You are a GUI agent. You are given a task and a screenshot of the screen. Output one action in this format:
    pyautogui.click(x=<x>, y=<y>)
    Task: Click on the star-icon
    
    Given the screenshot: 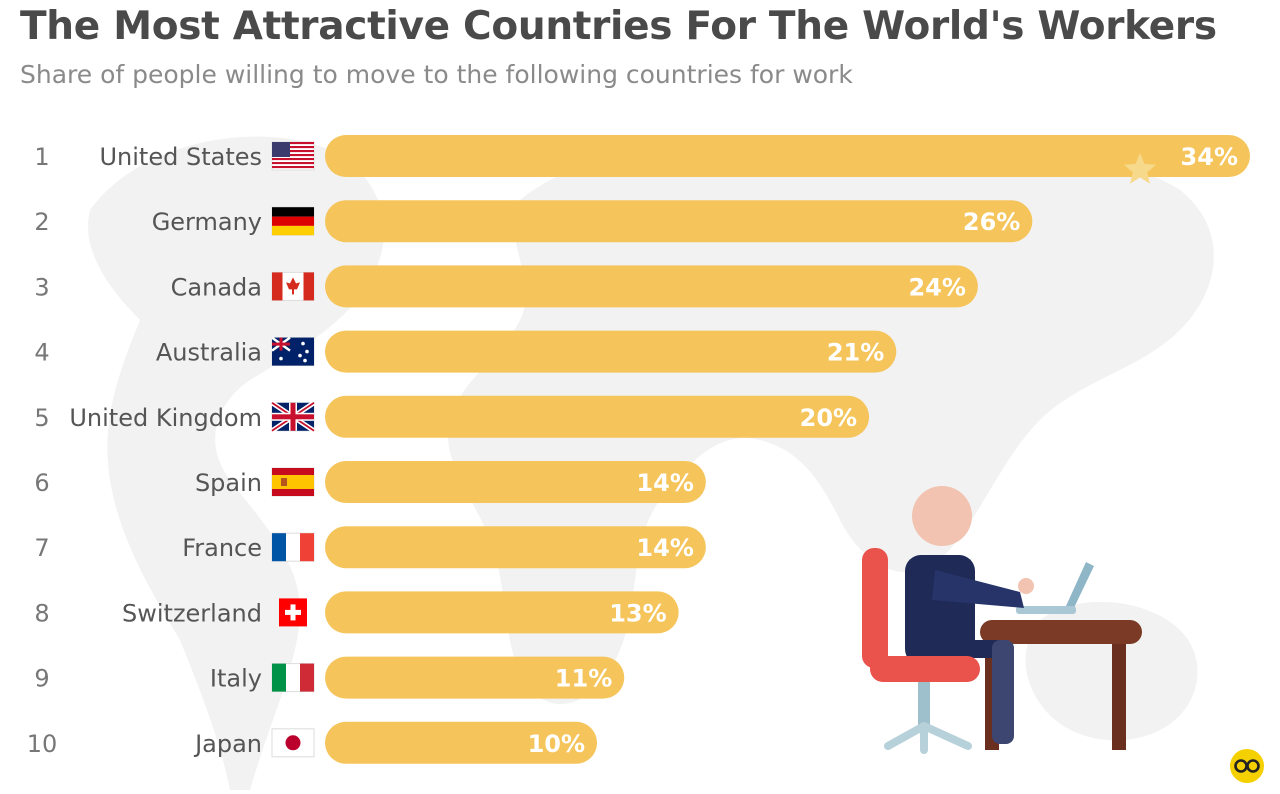 What is the action you would take?
    pyautogui.click(x=1140, y=168)
    